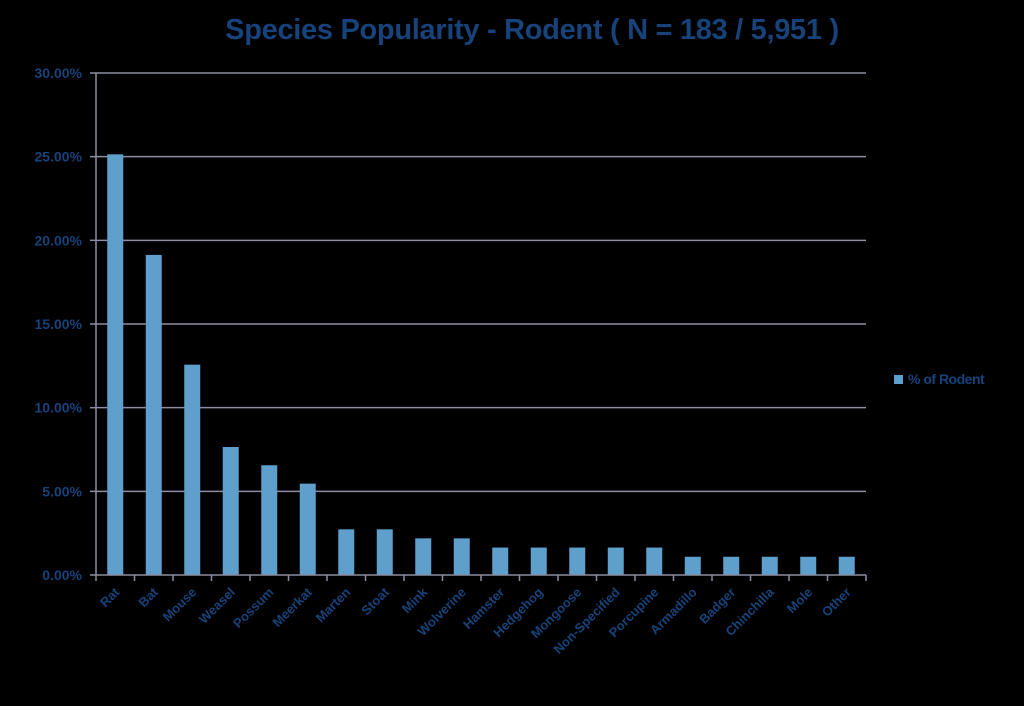  I want to click on y-tick-label: 30.00%, so click(59, 73).